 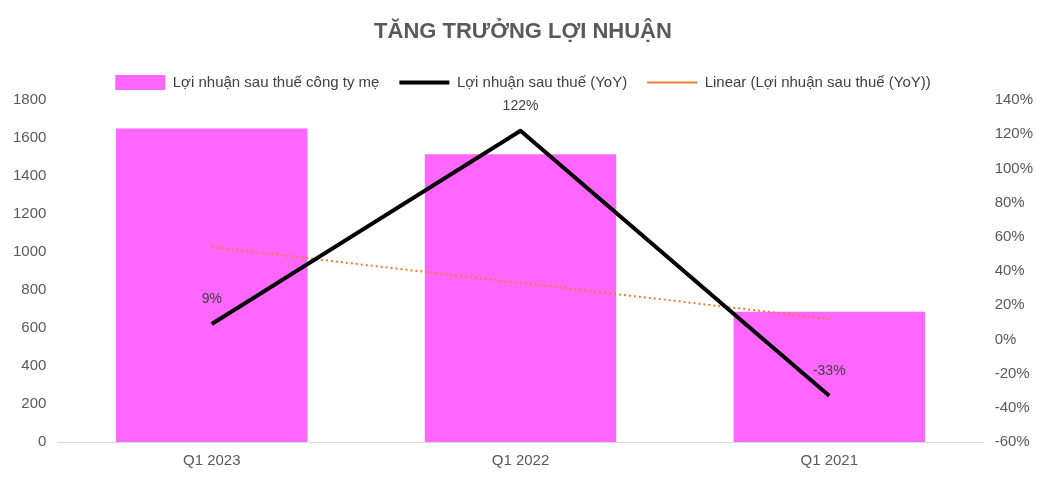 What do you see at coordinates (1014, 99) in the screenshot?
I see `y2-tick-label: 140%` at bounding box center [1014, 99].